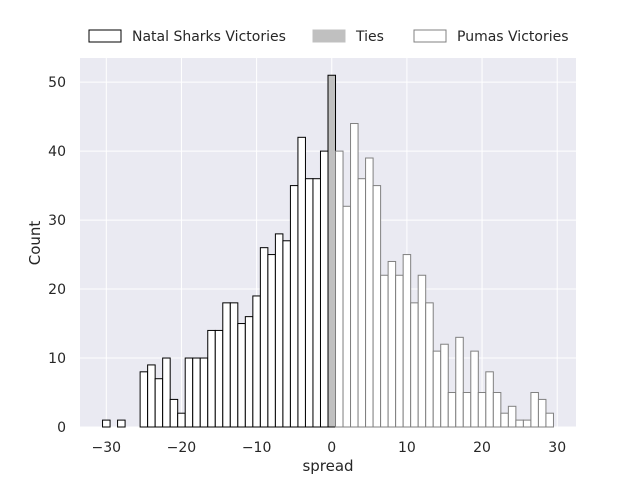 This screenshot has height=480, width=640. I want to click on y-tick-label: 50, so click(57, 83).